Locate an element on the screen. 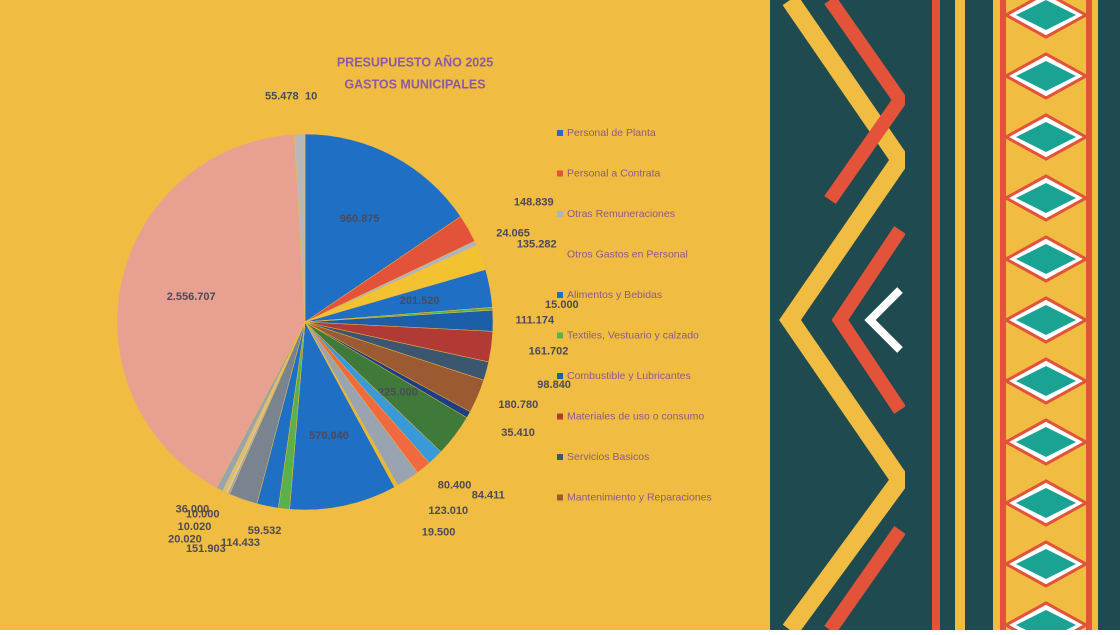 The image size is (1120, 635). data-label: 135.282 is located at coordinates (537, 244).